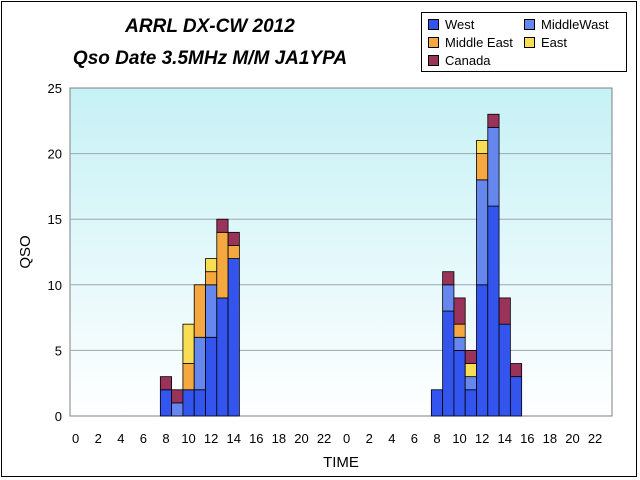 The image size is (640, 480). What do you see at coordinates (460, 24) in the screenshot?
I see `legend-label-west: West` at bounding box center [460, 24].